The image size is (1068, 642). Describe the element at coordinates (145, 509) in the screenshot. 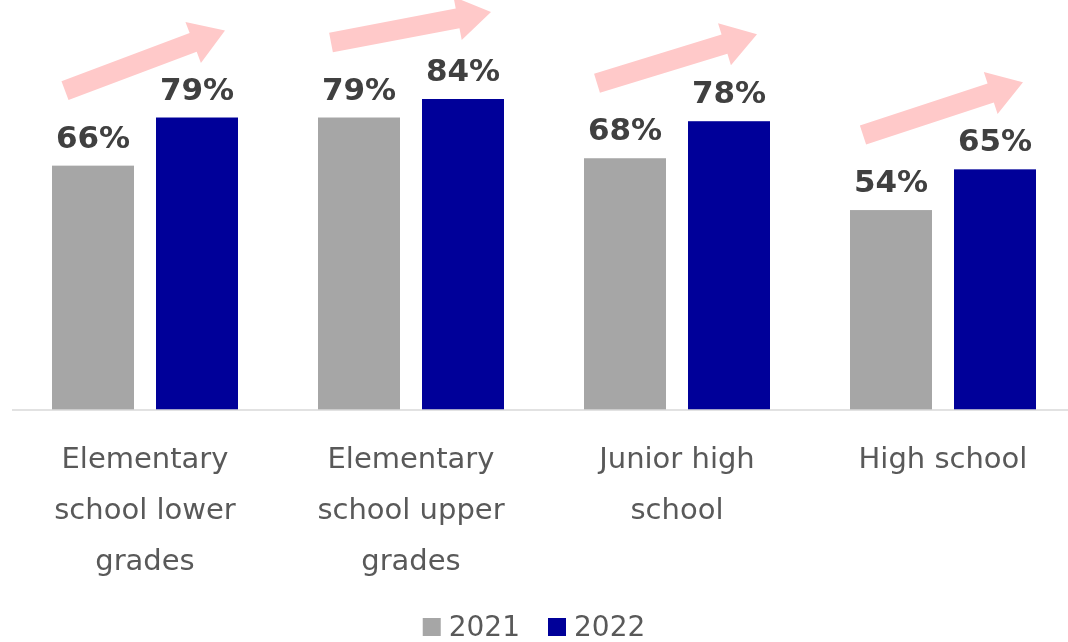

I see `x-tick-label: Elementary school lower grades` at that location.